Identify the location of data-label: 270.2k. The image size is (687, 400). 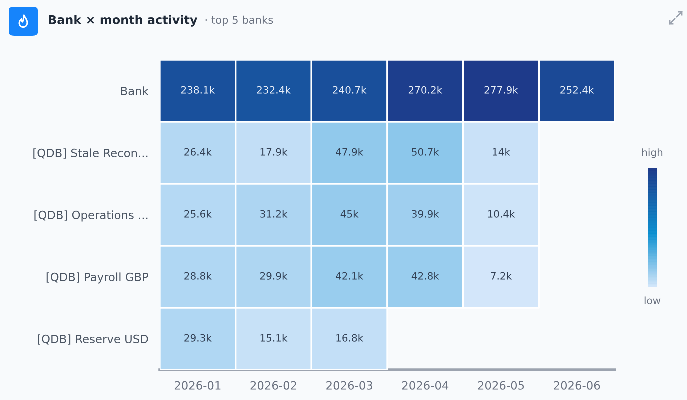
(425, 90).